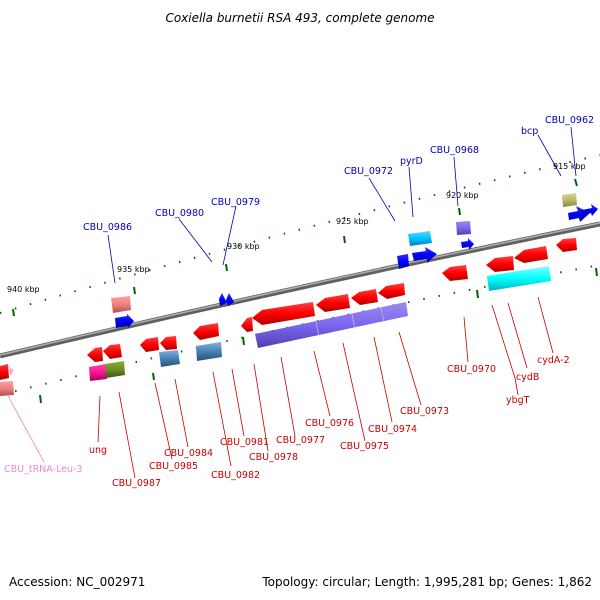  I want to click on gene-label-cbu-0972: CBU_0972, so click(368, 171).